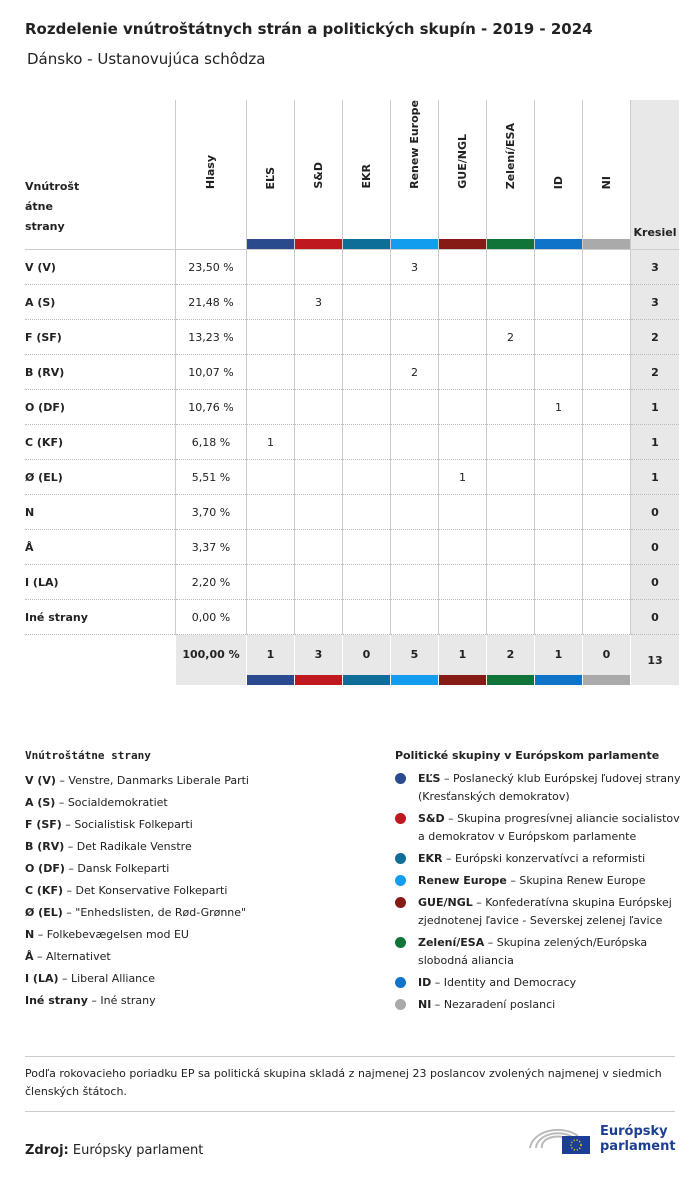 The image size is (700, 1177). Describe the element at coordinates (40, 802) in the screenshot. I see `legend-abbr: A (S)` at that location.